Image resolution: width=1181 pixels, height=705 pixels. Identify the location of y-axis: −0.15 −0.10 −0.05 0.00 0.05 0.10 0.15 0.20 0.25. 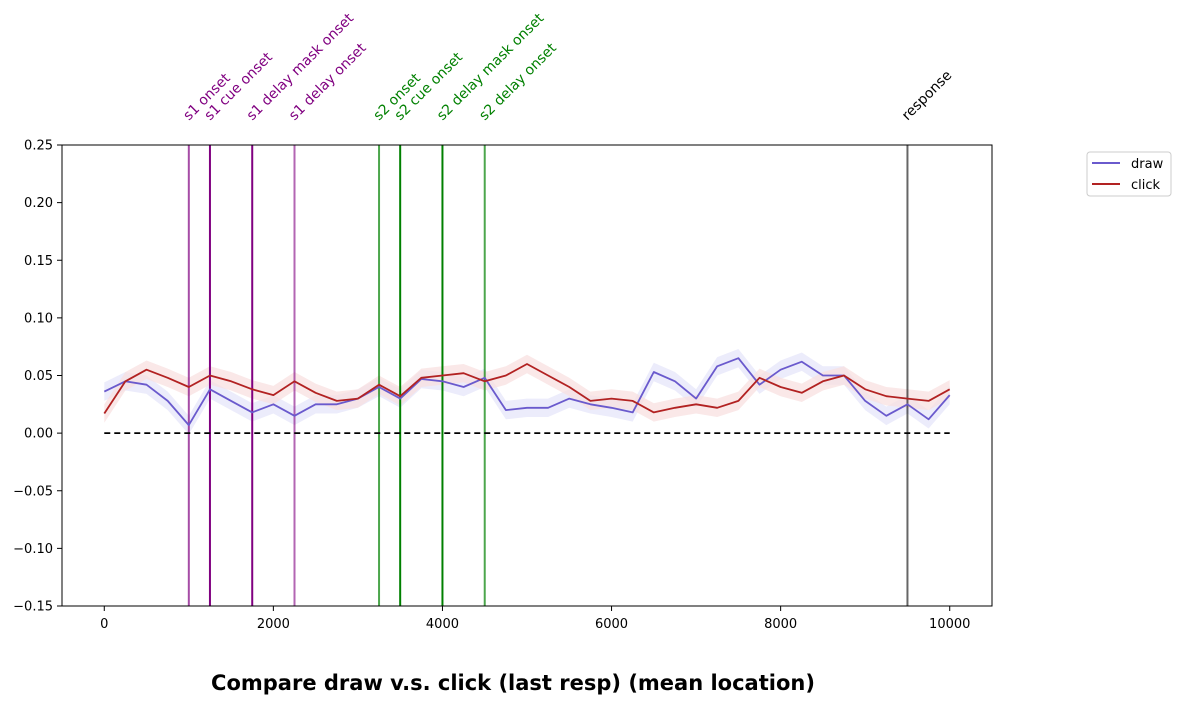
(37, 377).